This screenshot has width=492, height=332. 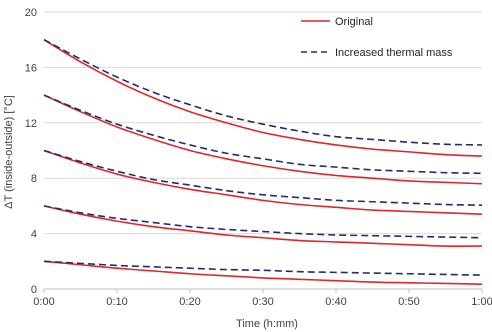 What do you see at coordinates (335, 302) in the screenshot?
I see `x-tick-label: 0:40` at bounding box center [335, 302].